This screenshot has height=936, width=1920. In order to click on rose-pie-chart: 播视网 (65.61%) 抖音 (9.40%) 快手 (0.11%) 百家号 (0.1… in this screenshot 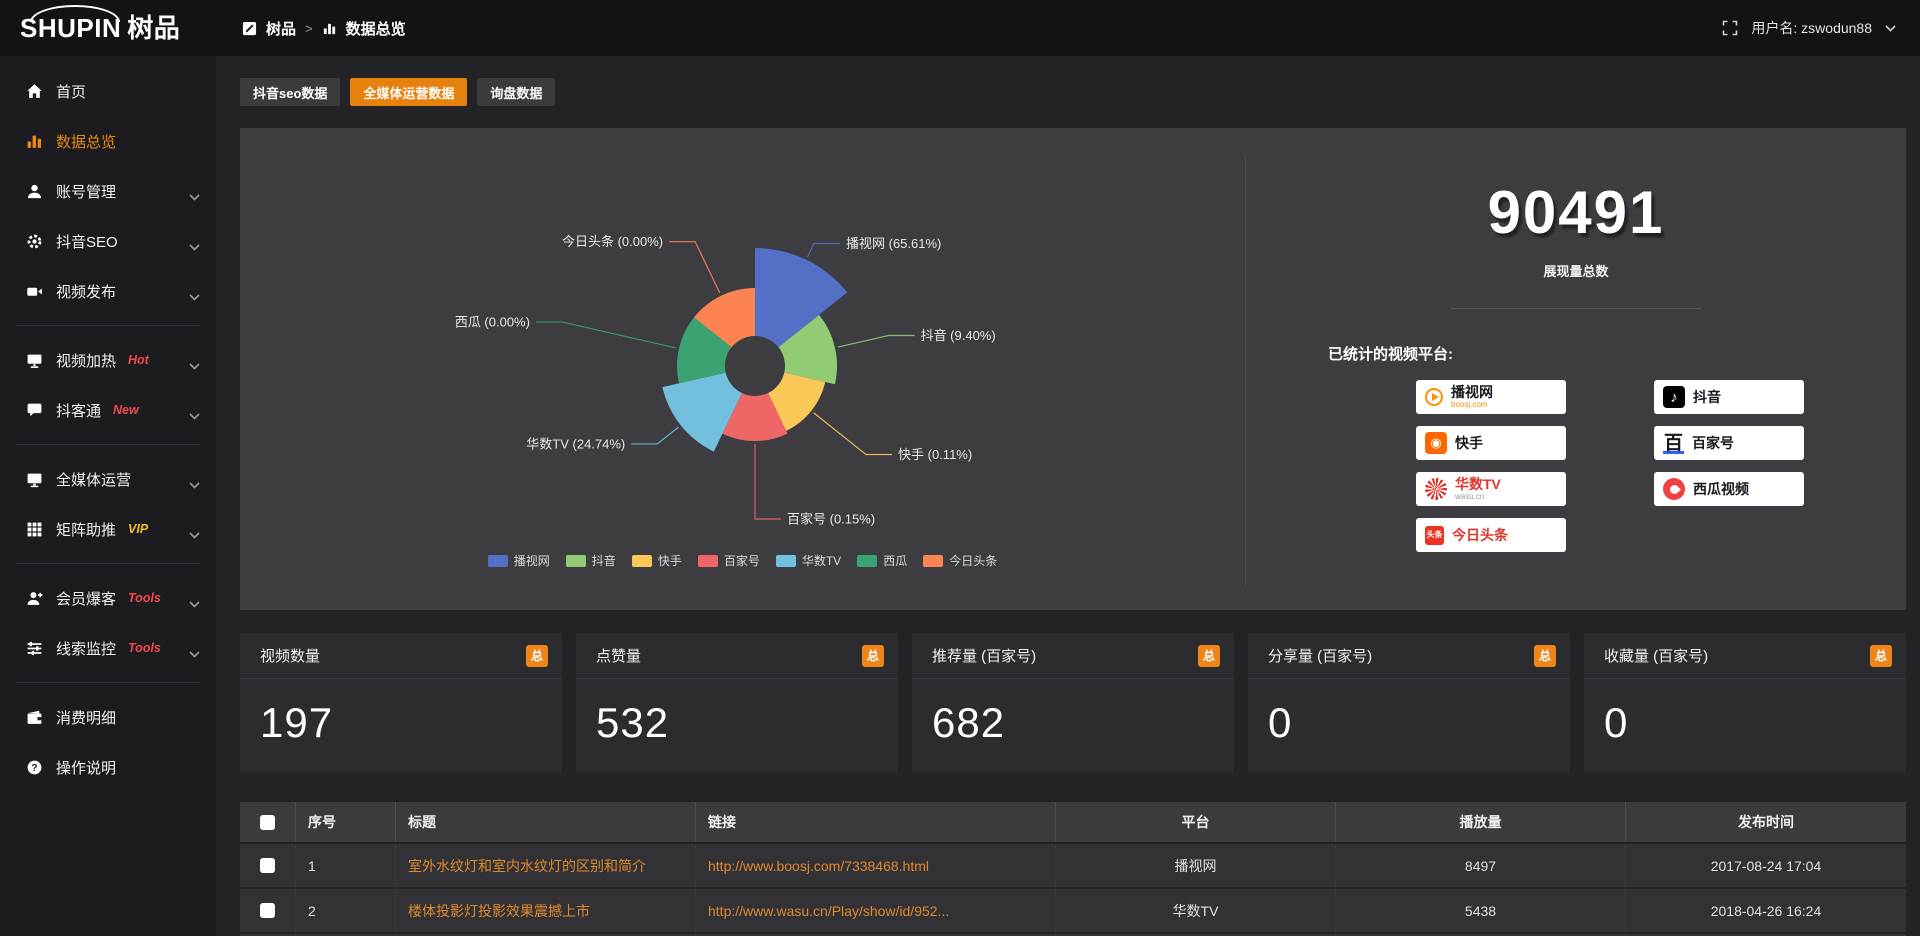, I will do `click(725, 380)`.